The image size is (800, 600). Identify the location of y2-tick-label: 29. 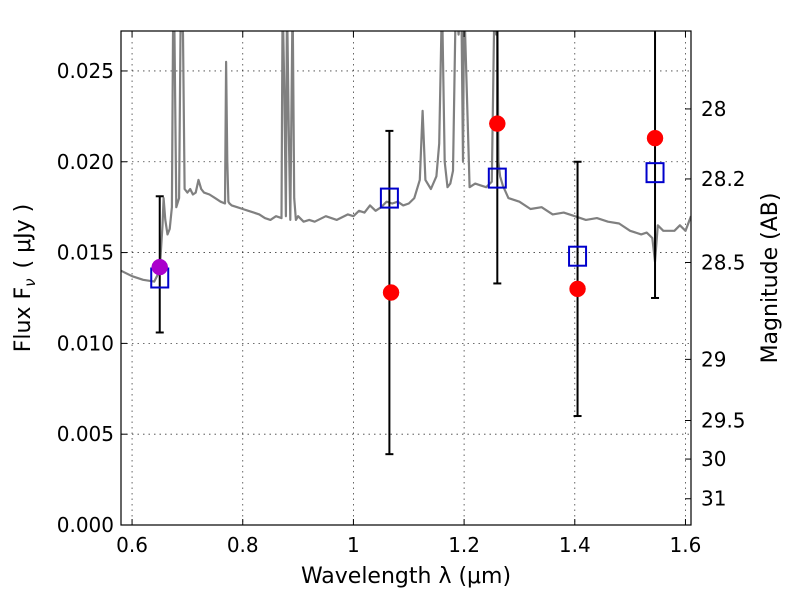
(713, 359).